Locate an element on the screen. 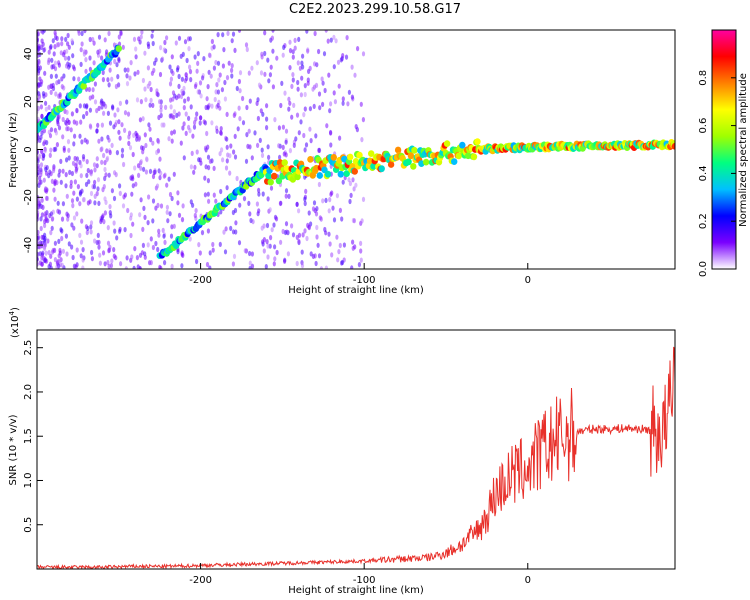 Image resolution: width=750 pixels, height=600 pixels. chart-title: C2E2.2023.299.10.58.G17 is located at coordinates (375, 9).